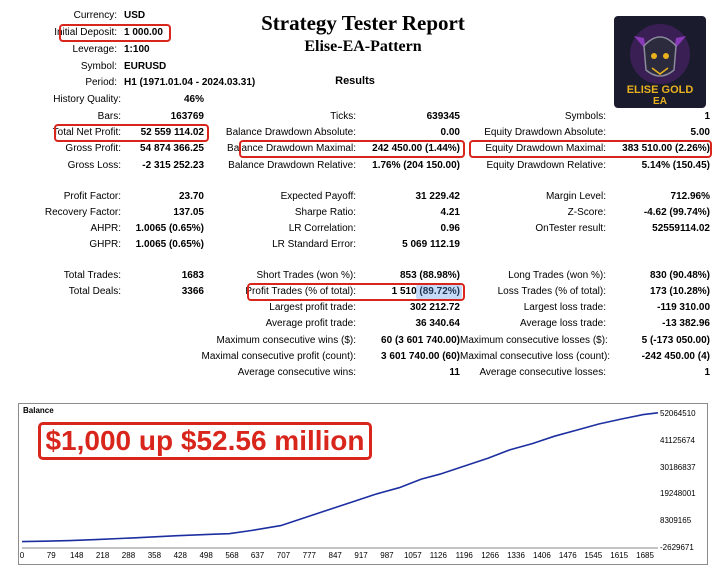 The height and width of the screenshot is (578, 726). Describe the element at coordinates (361, 555) in the screenshot. I see `x-tick-label: 917` at that location.